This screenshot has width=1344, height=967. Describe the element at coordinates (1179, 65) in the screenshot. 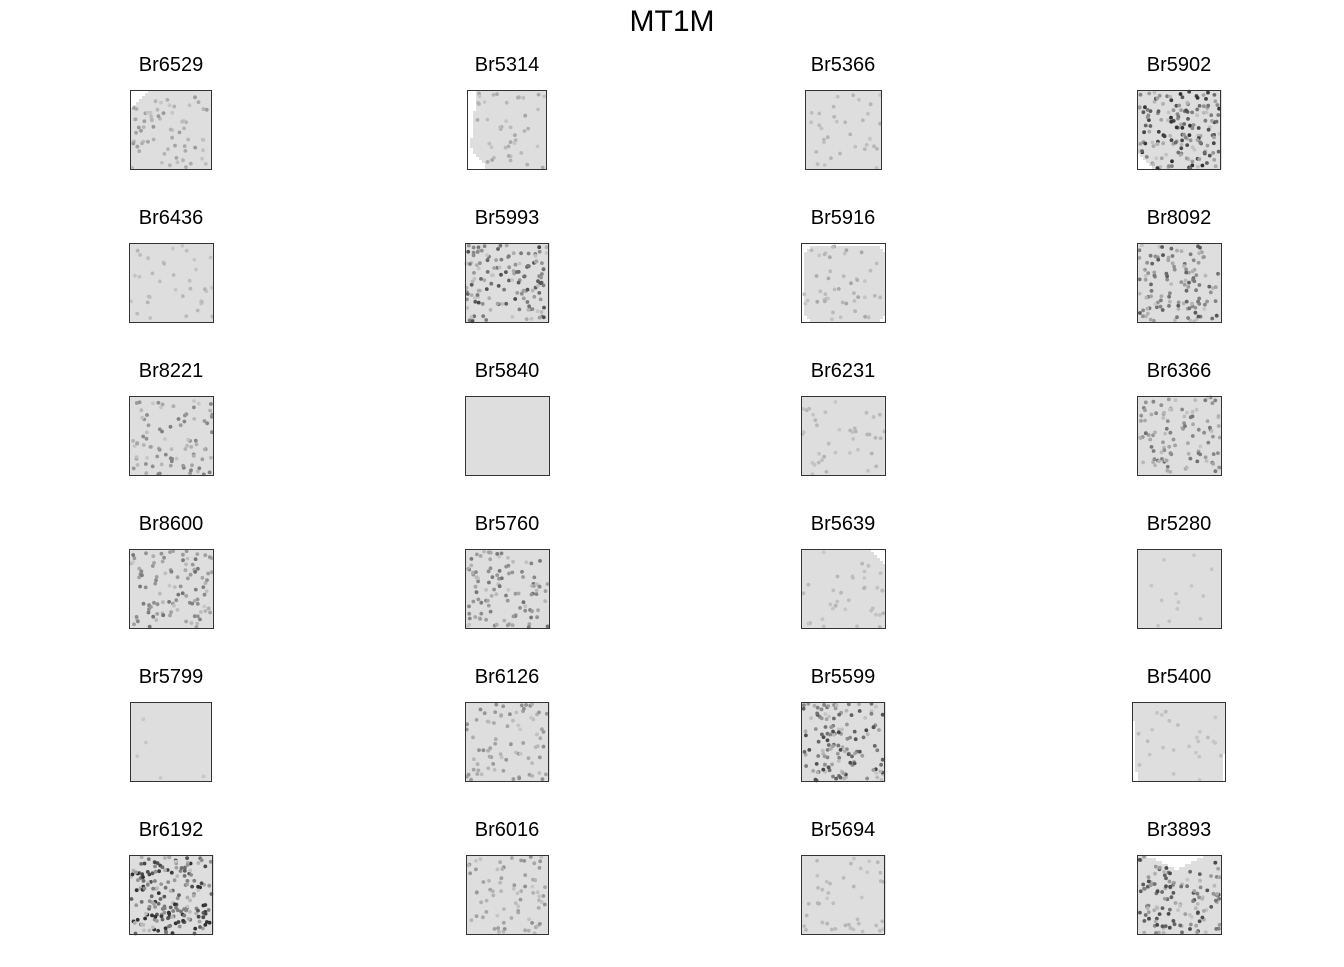

I see `panel-title: Br5902` at that location.